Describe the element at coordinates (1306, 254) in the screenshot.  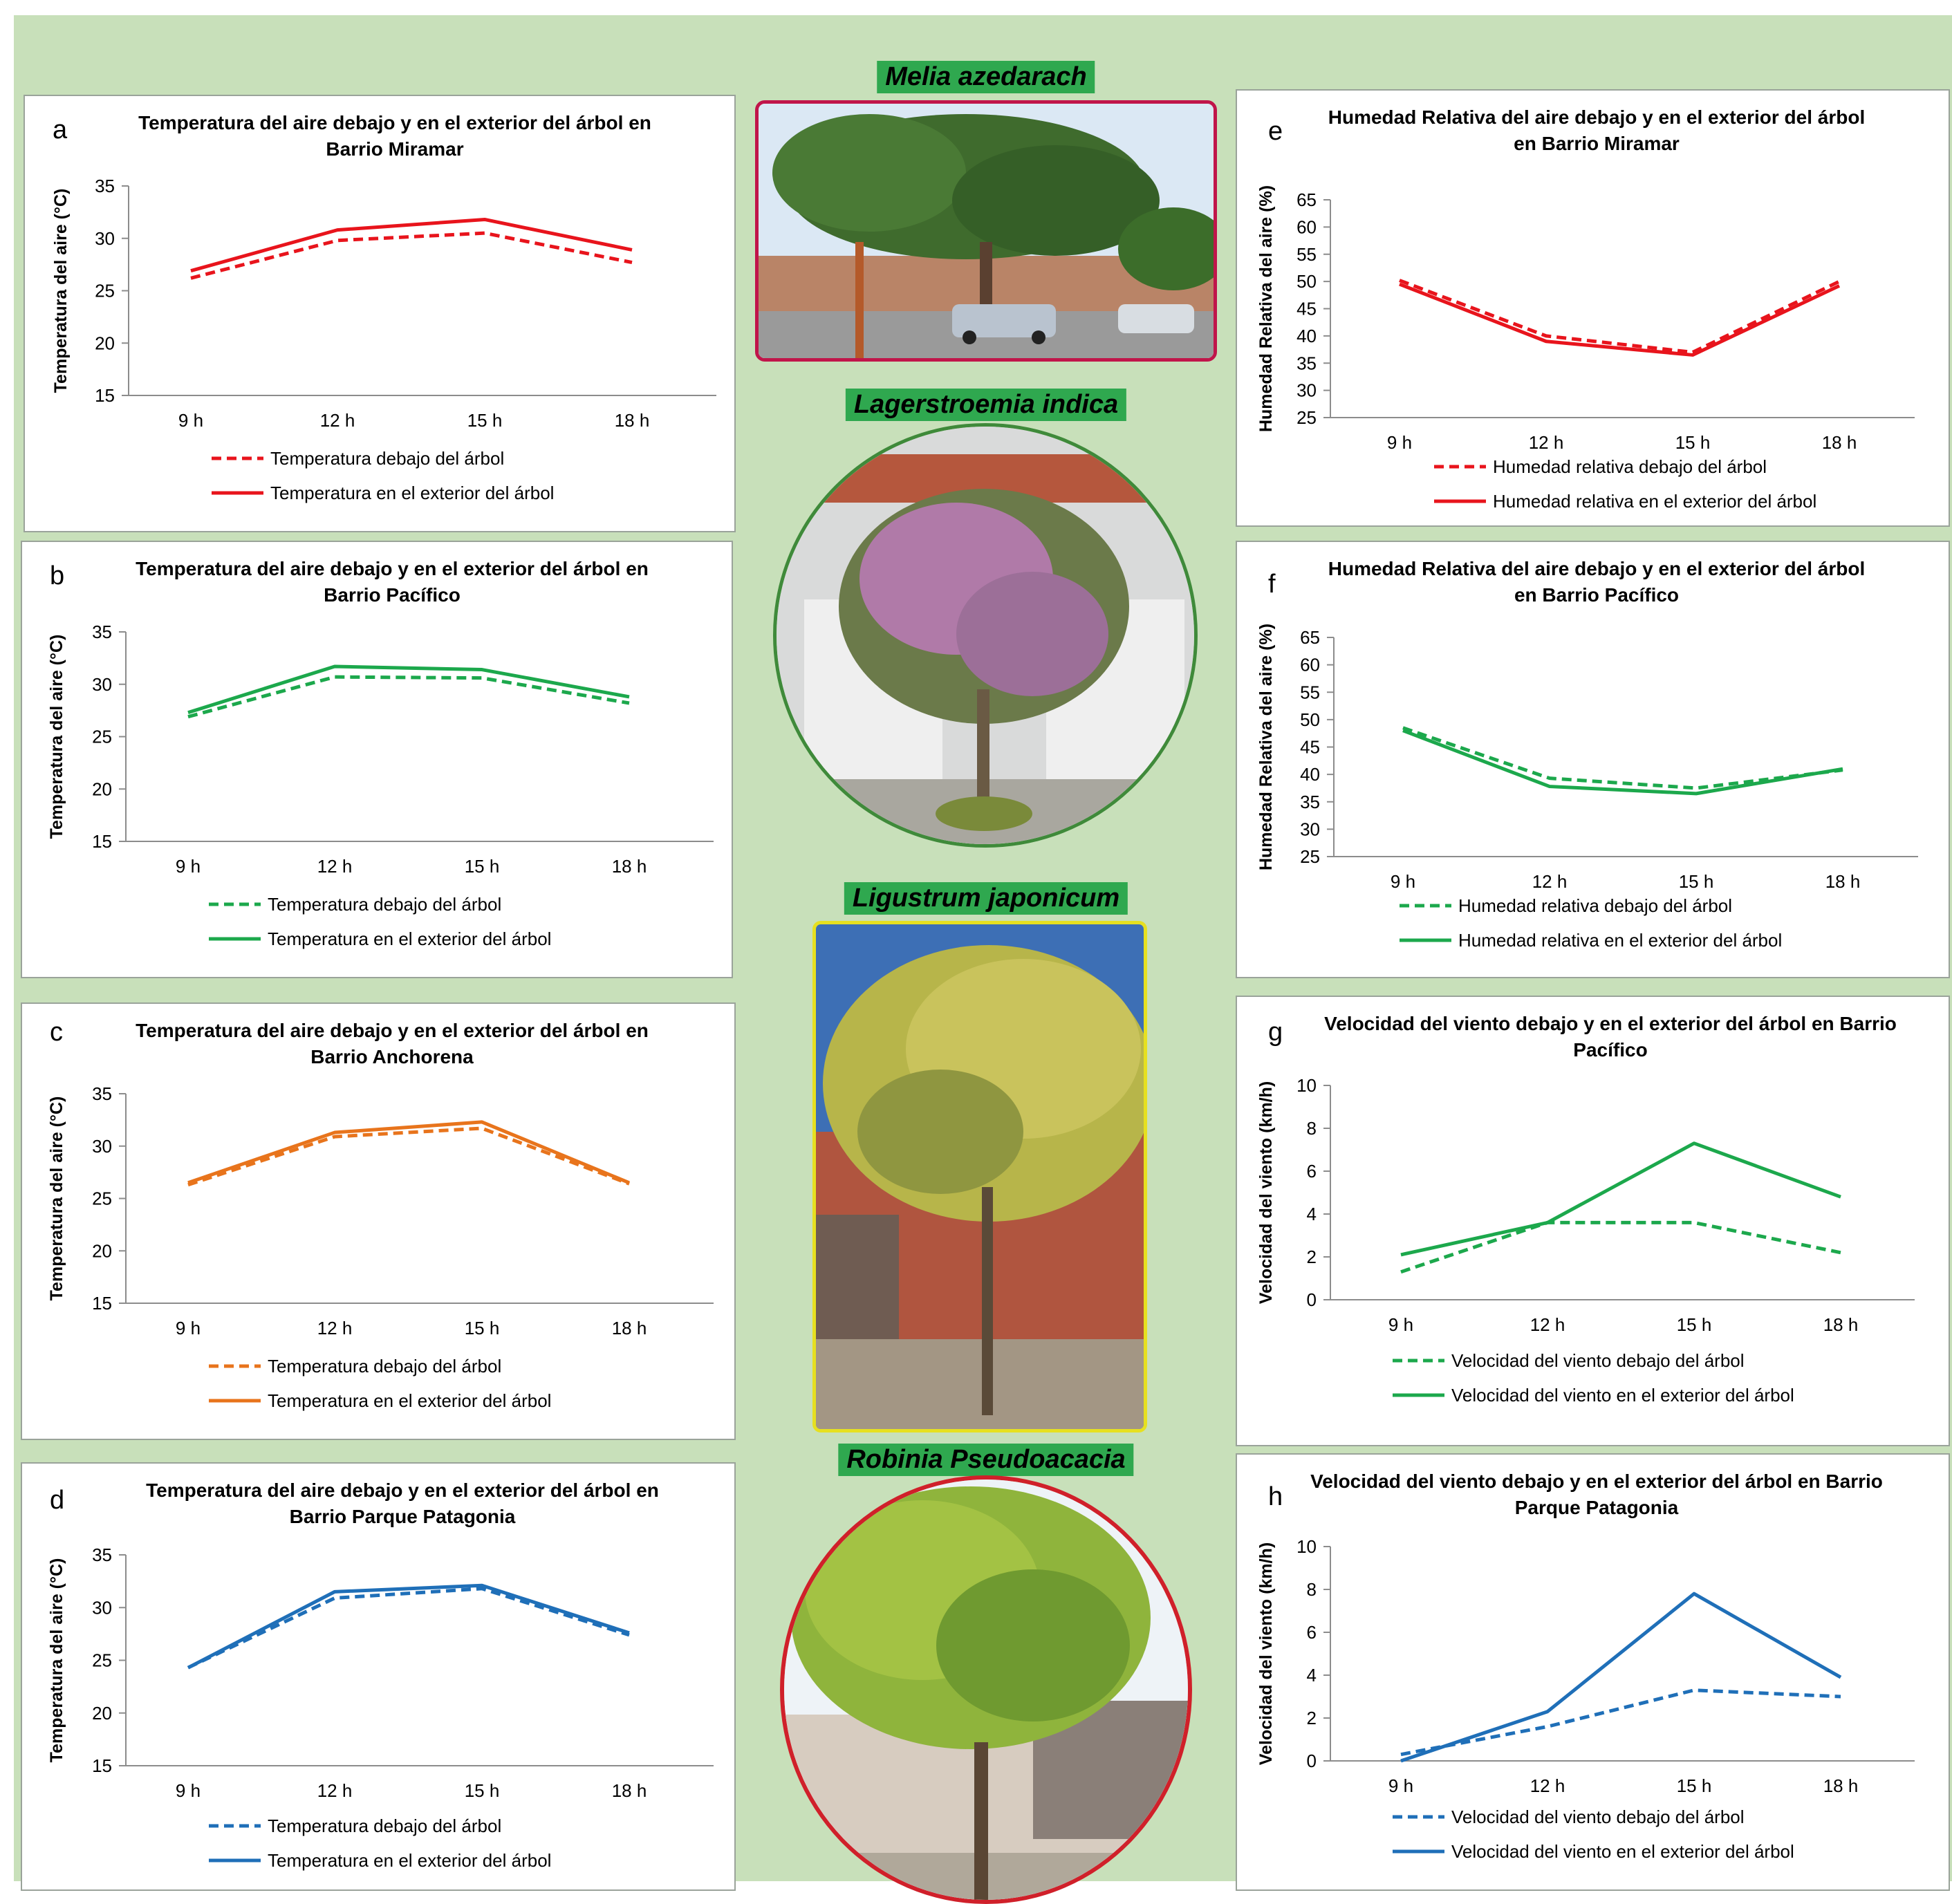
I see `y-tick-label: 55` at that location.